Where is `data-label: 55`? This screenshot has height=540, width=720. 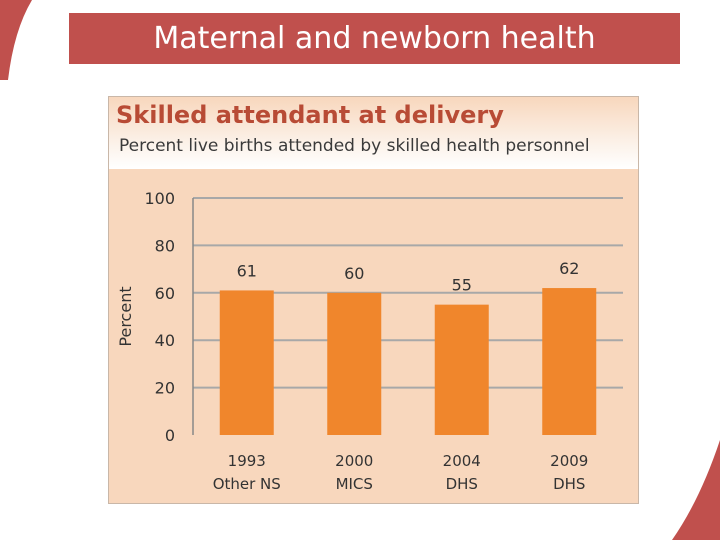
data-label: 55 is located at coordinates (462, 285).